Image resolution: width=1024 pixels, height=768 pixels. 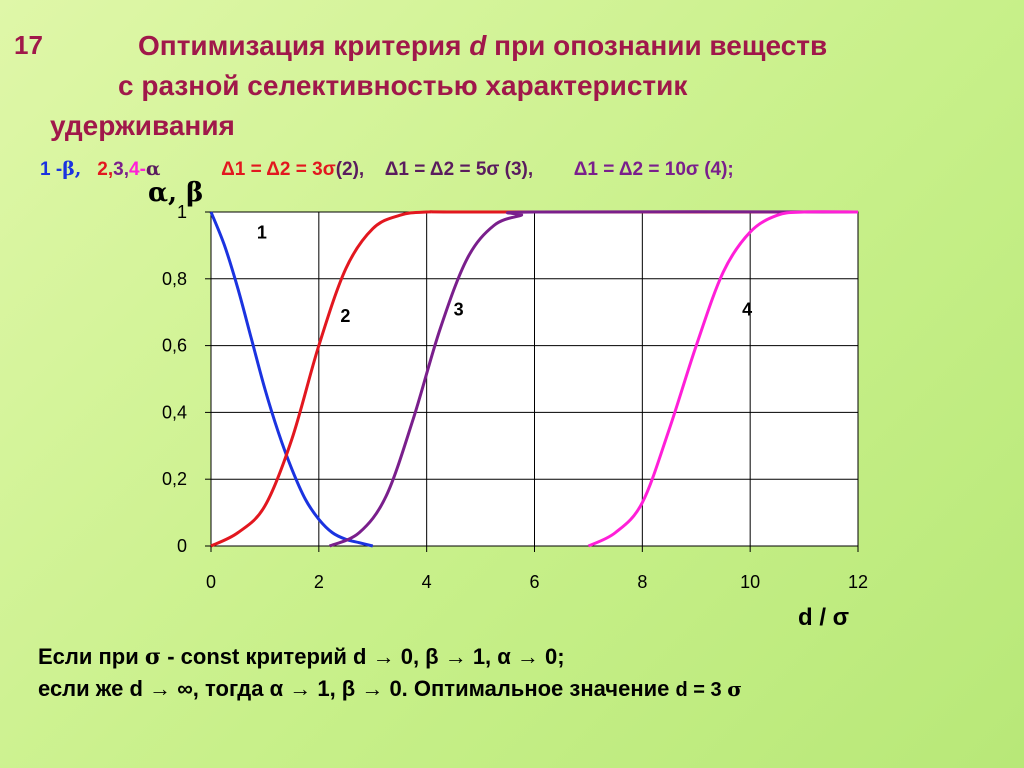 I want to click on y-tick-label: 0,6, so click(x=174, y=346).